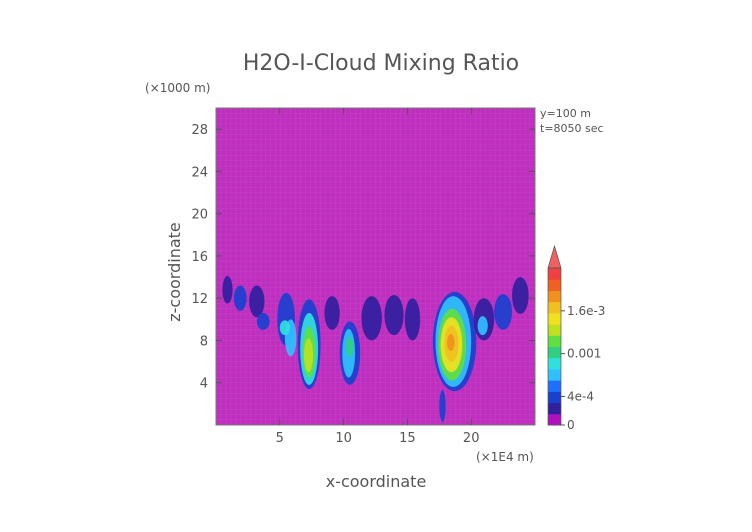  I want to click on x-tick-label: 20, so click(471, 438).